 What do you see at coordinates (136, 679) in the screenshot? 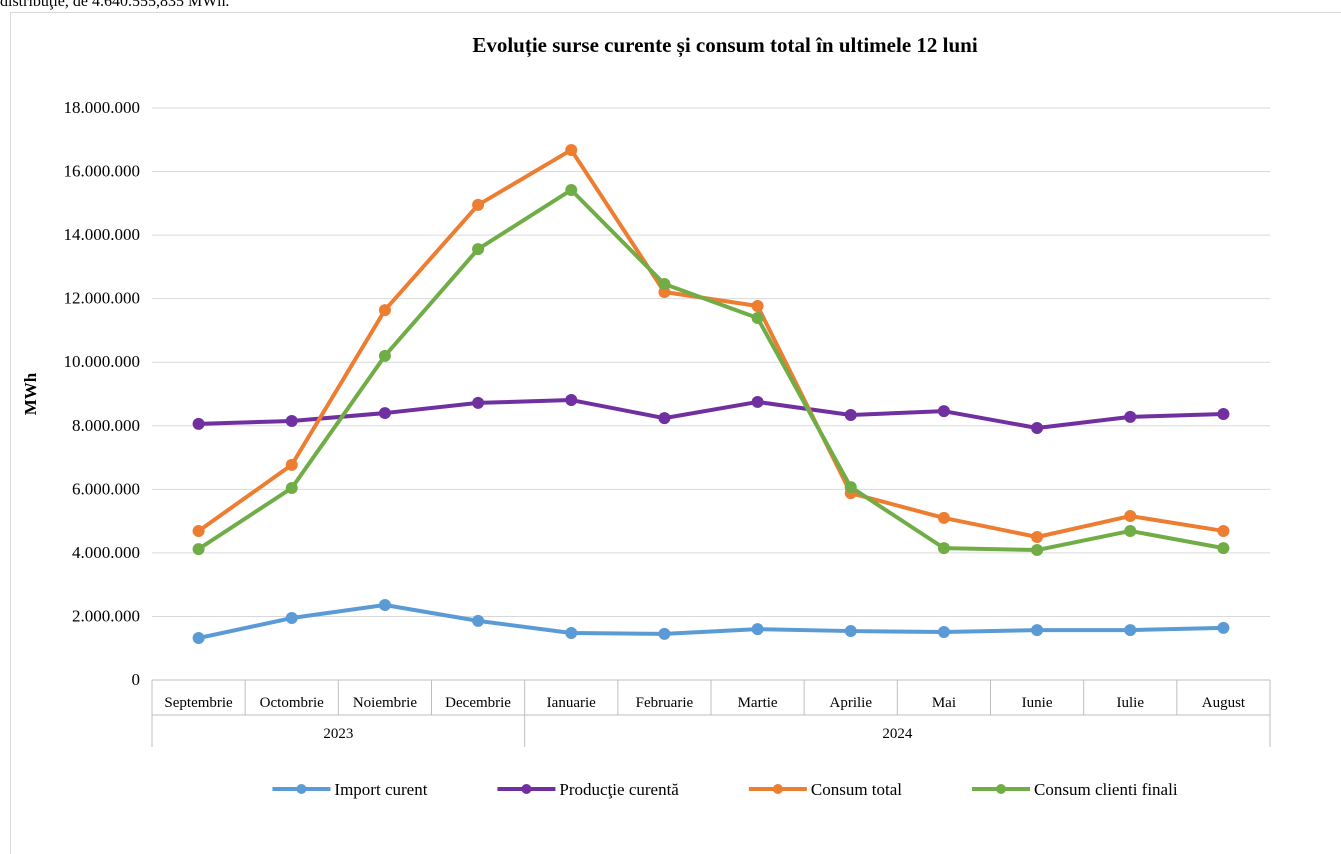
I see `y-tick-label: 0` at bounding box center [136, 679].